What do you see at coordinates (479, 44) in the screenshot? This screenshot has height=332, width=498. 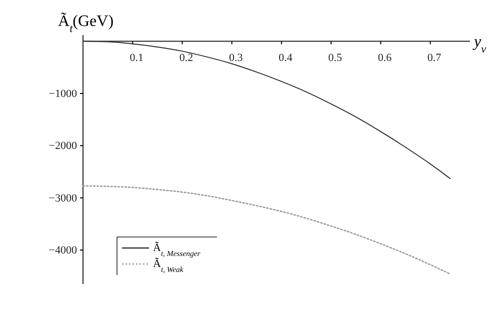 I see `x-axis-title: y$_{ν}$` at bounding box center [479, 44].